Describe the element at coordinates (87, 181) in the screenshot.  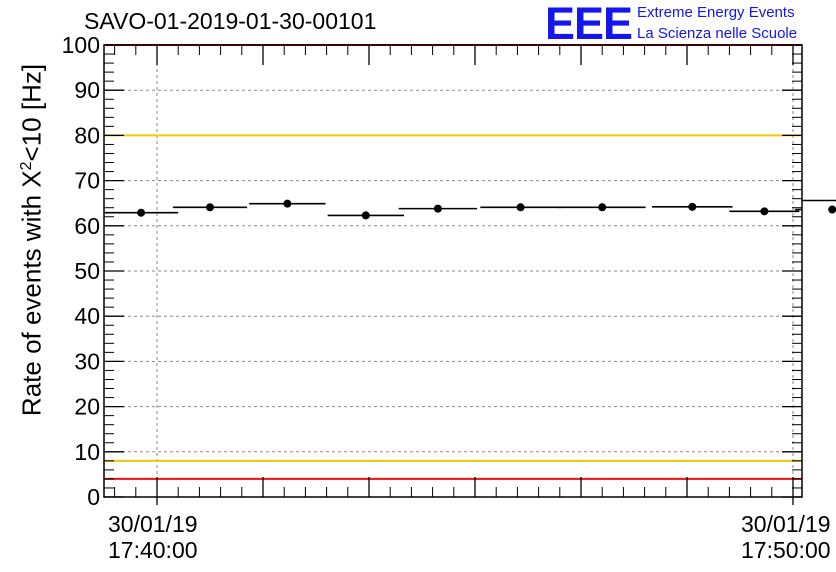
I see `y-tick-label: 70` at that location.